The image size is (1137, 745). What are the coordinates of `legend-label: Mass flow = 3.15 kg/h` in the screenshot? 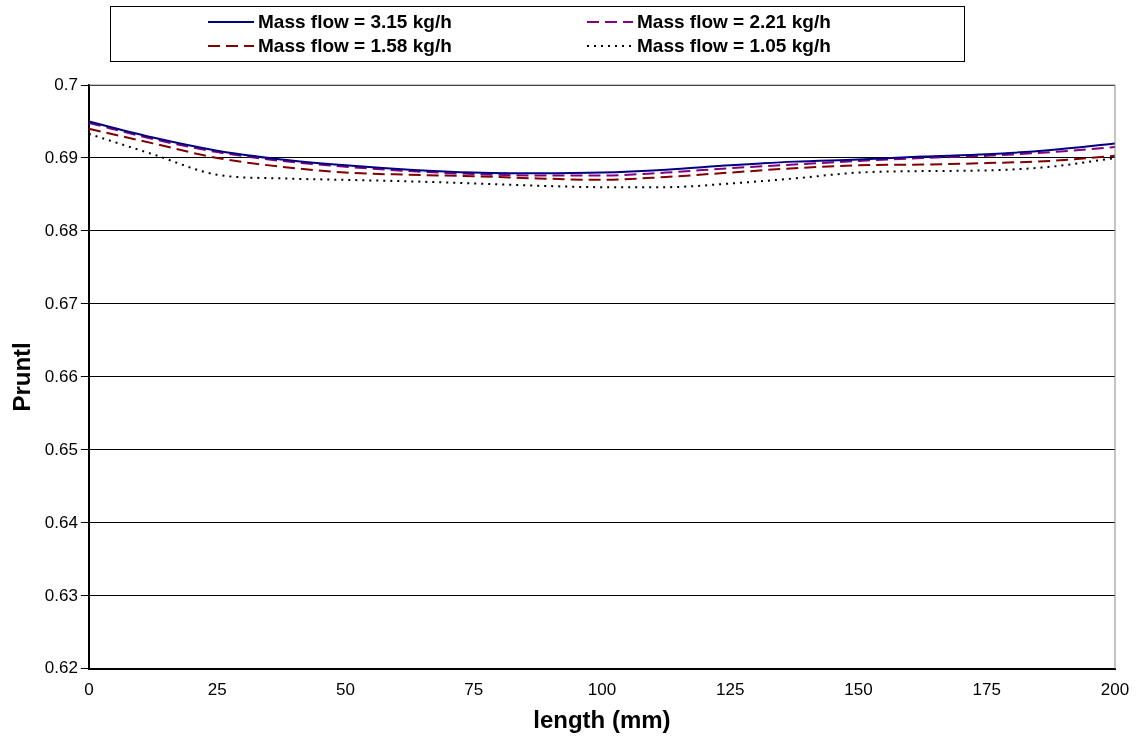 It's located at (355, 22).